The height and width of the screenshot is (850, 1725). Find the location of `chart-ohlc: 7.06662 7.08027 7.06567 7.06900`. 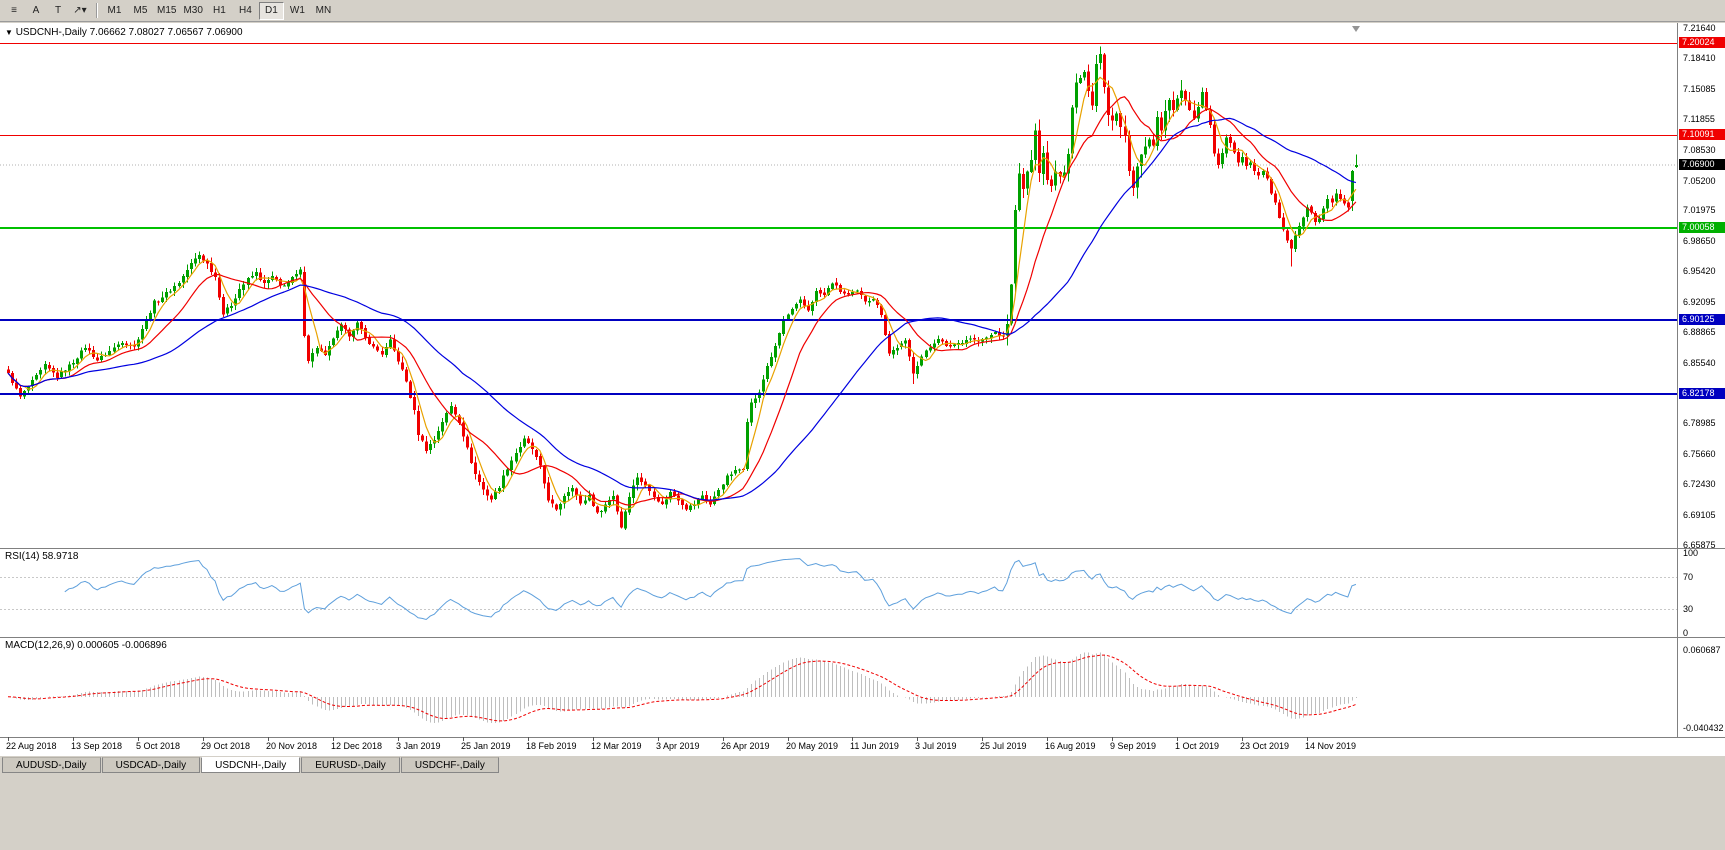

chart-ohlc: 7.06662 7.08027 7.06567 7.06900 is located at coordinates (166, 32).